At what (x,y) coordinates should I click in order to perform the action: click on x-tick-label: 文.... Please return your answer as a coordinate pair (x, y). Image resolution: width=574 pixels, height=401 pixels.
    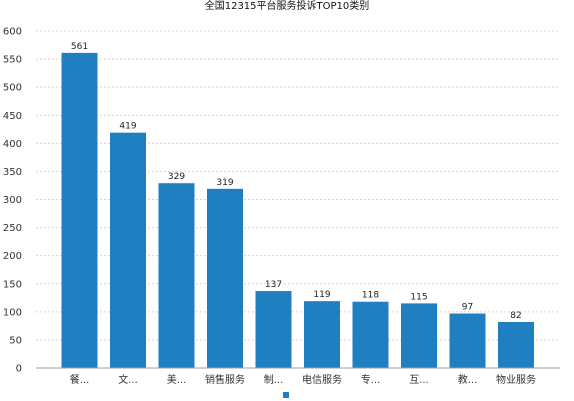
    Looking at the image, I should click on (128, 379).